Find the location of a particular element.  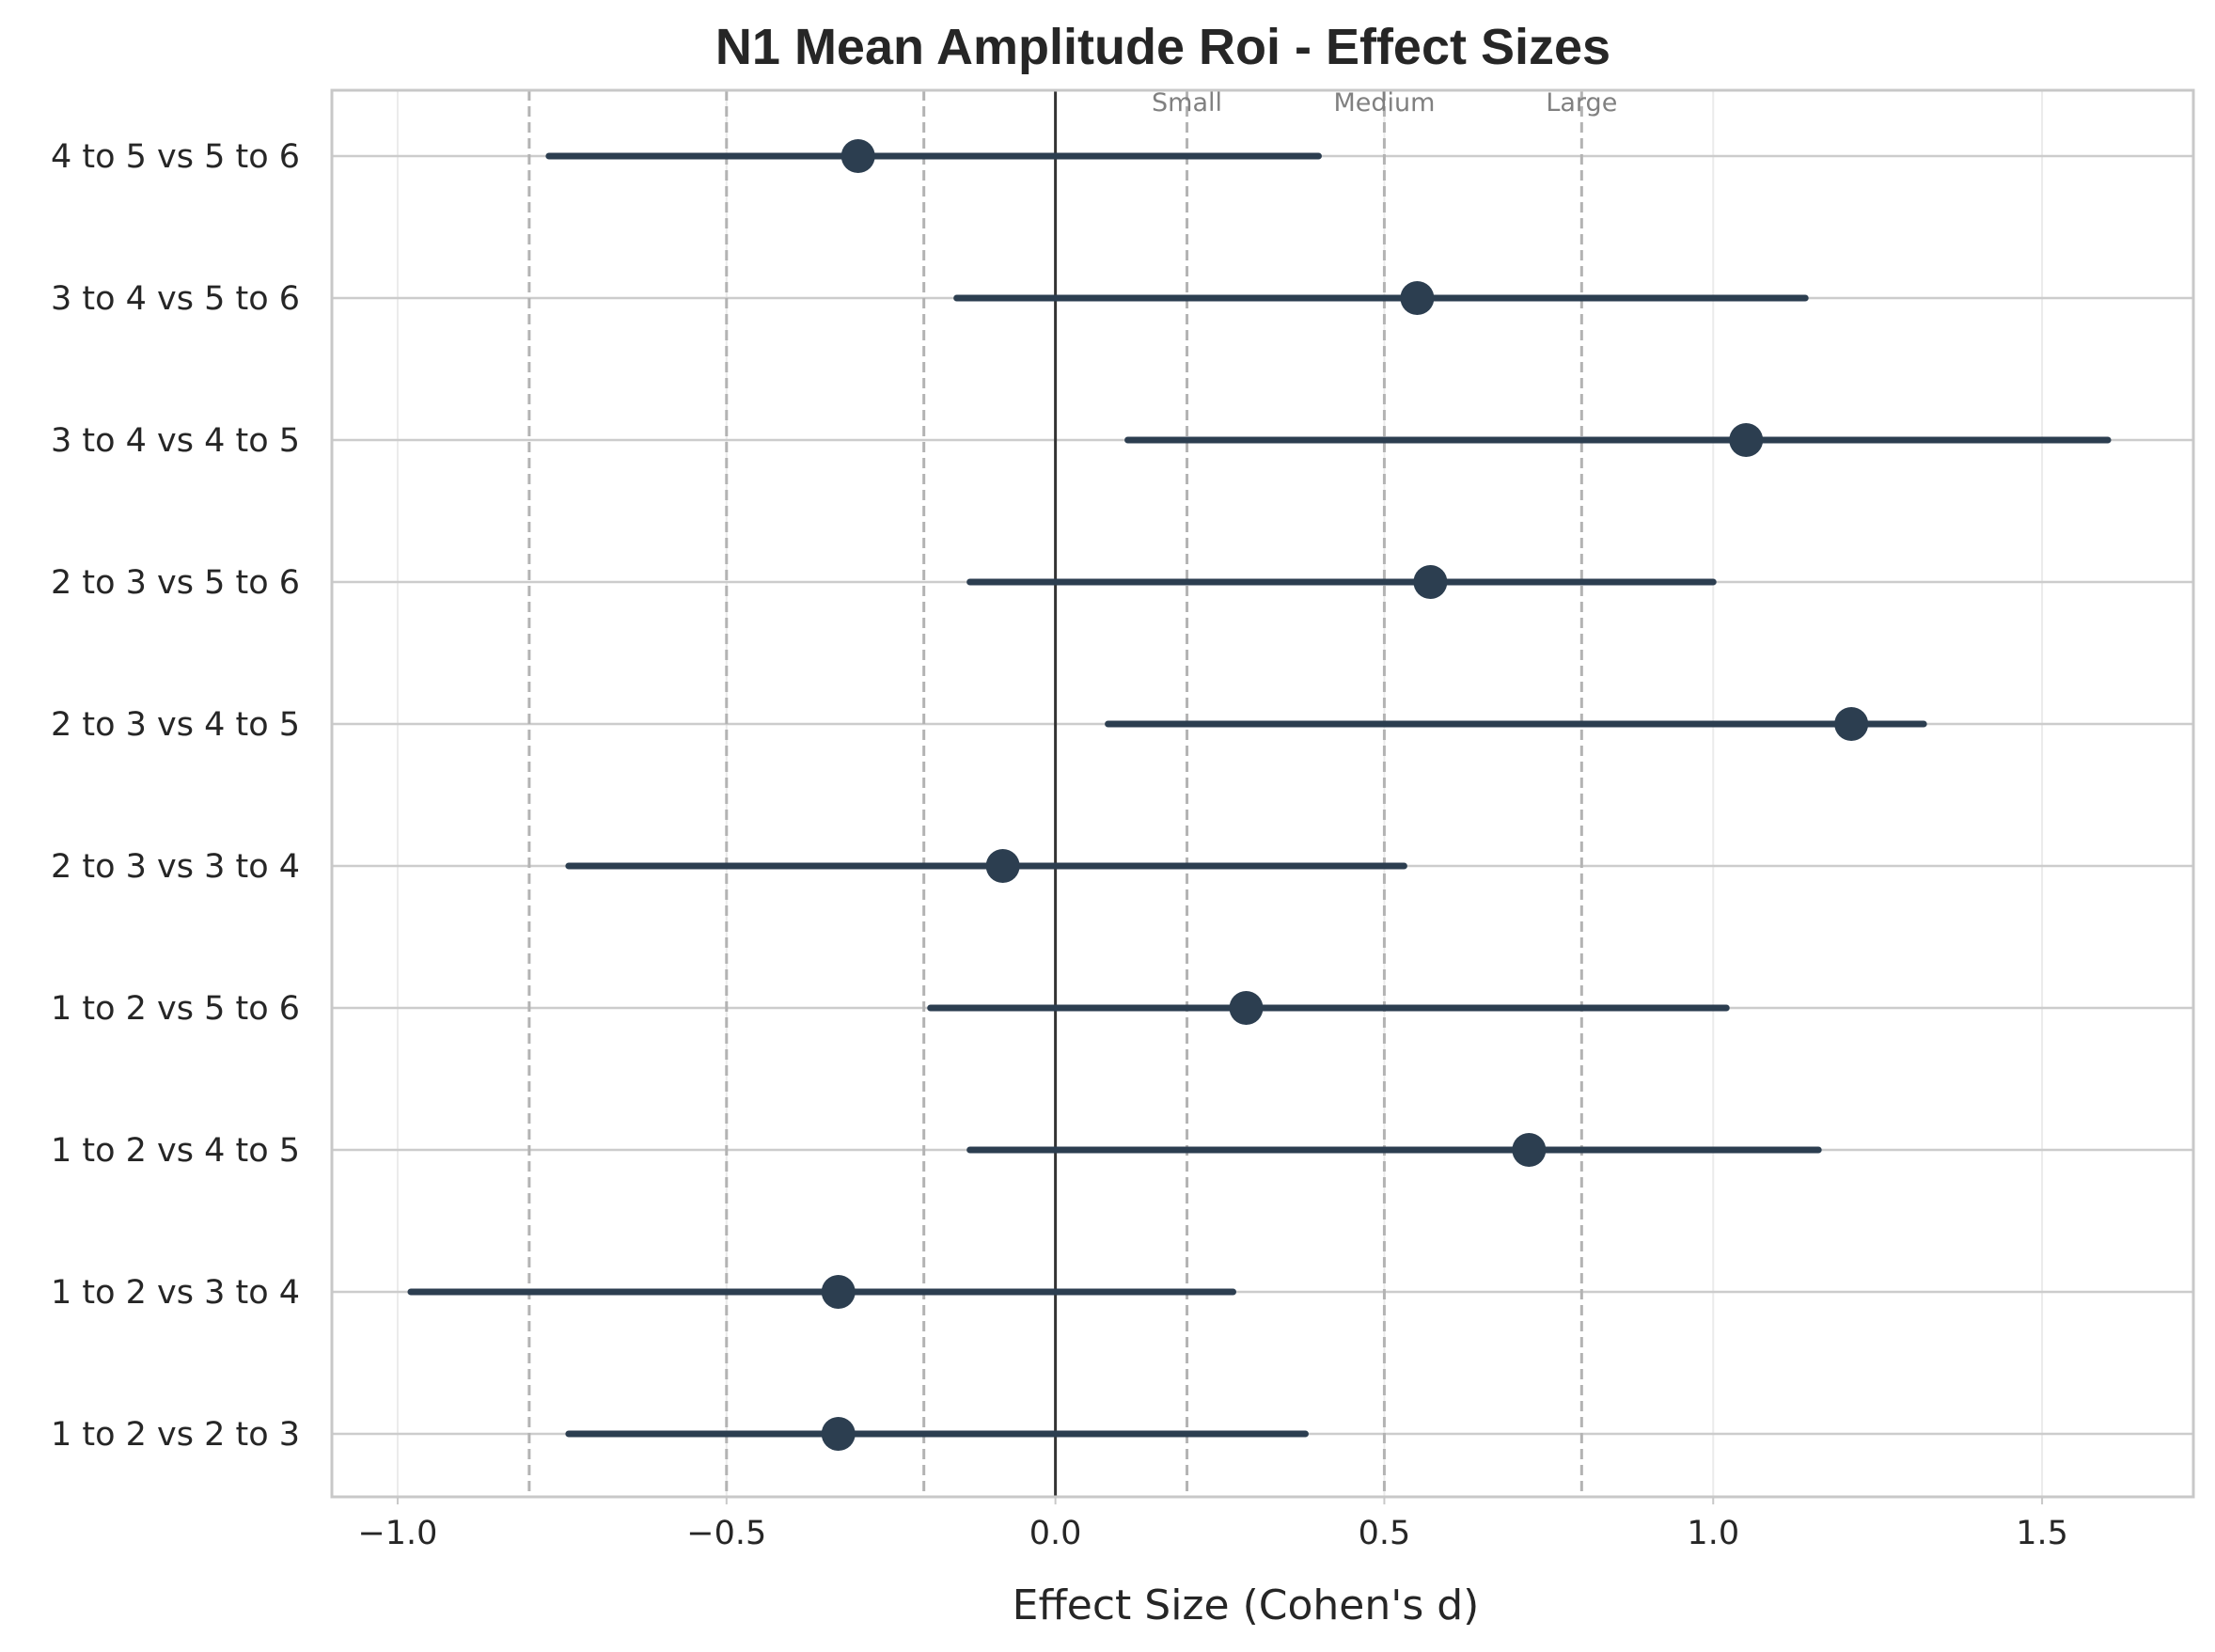

y-tick-label: 2 to 3 vs 3 to 4 is located at coordinates (175, 867).